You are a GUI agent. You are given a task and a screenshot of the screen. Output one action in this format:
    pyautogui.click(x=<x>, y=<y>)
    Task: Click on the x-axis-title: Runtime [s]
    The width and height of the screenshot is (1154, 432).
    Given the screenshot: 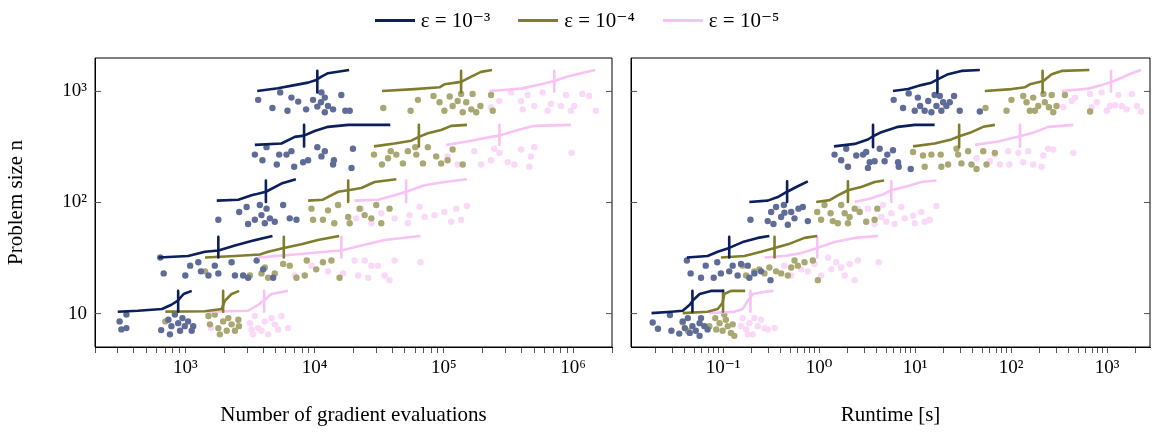 What is the action you would take?
    pyautogui.click(x=890, y=413)
    